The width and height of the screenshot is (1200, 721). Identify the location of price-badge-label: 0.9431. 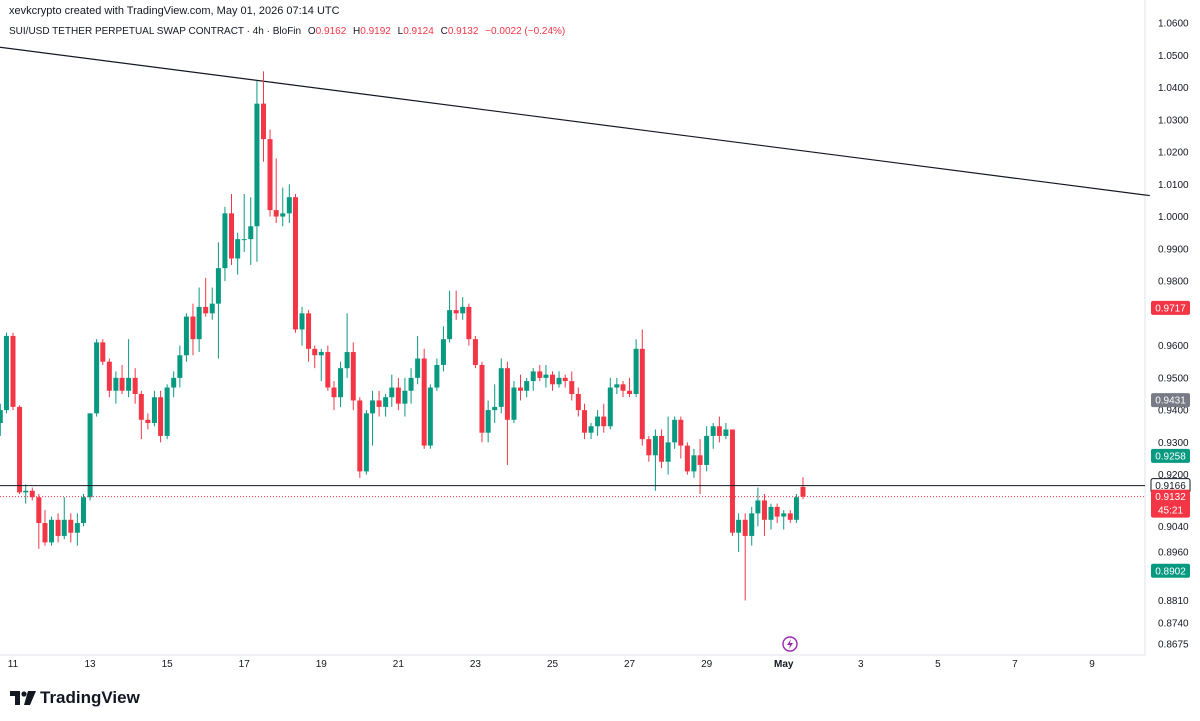
(1170, 401).